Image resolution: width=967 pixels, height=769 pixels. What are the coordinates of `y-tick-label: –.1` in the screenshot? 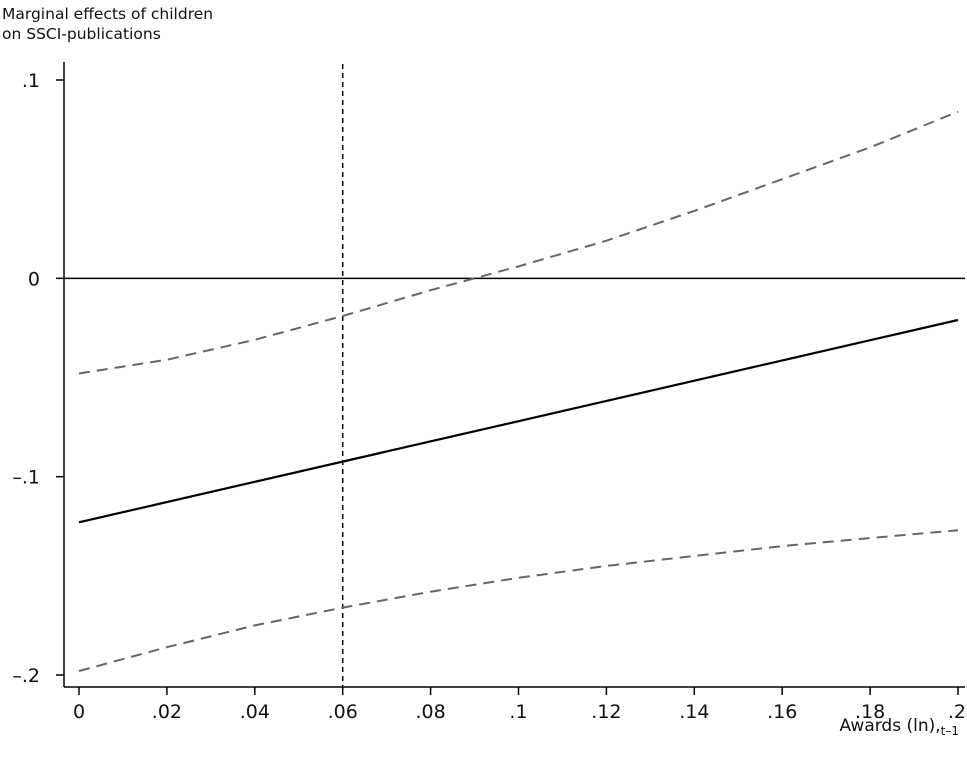 It's located at (26, 478).